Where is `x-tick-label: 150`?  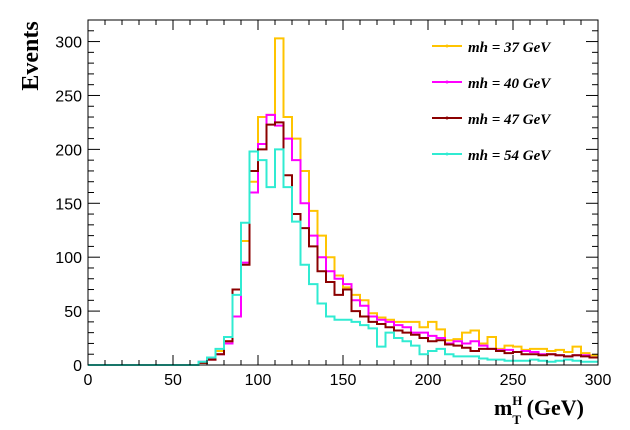
x-tick-label: 150 is located at coordinates (343, 380).